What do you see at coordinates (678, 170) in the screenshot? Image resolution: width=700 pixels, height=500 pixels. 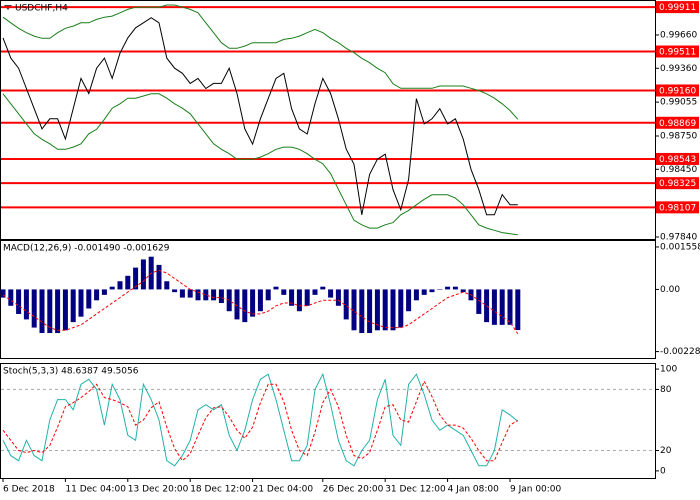 I see `y-tick-label: 0.98450` at bounding box center [678, 170].